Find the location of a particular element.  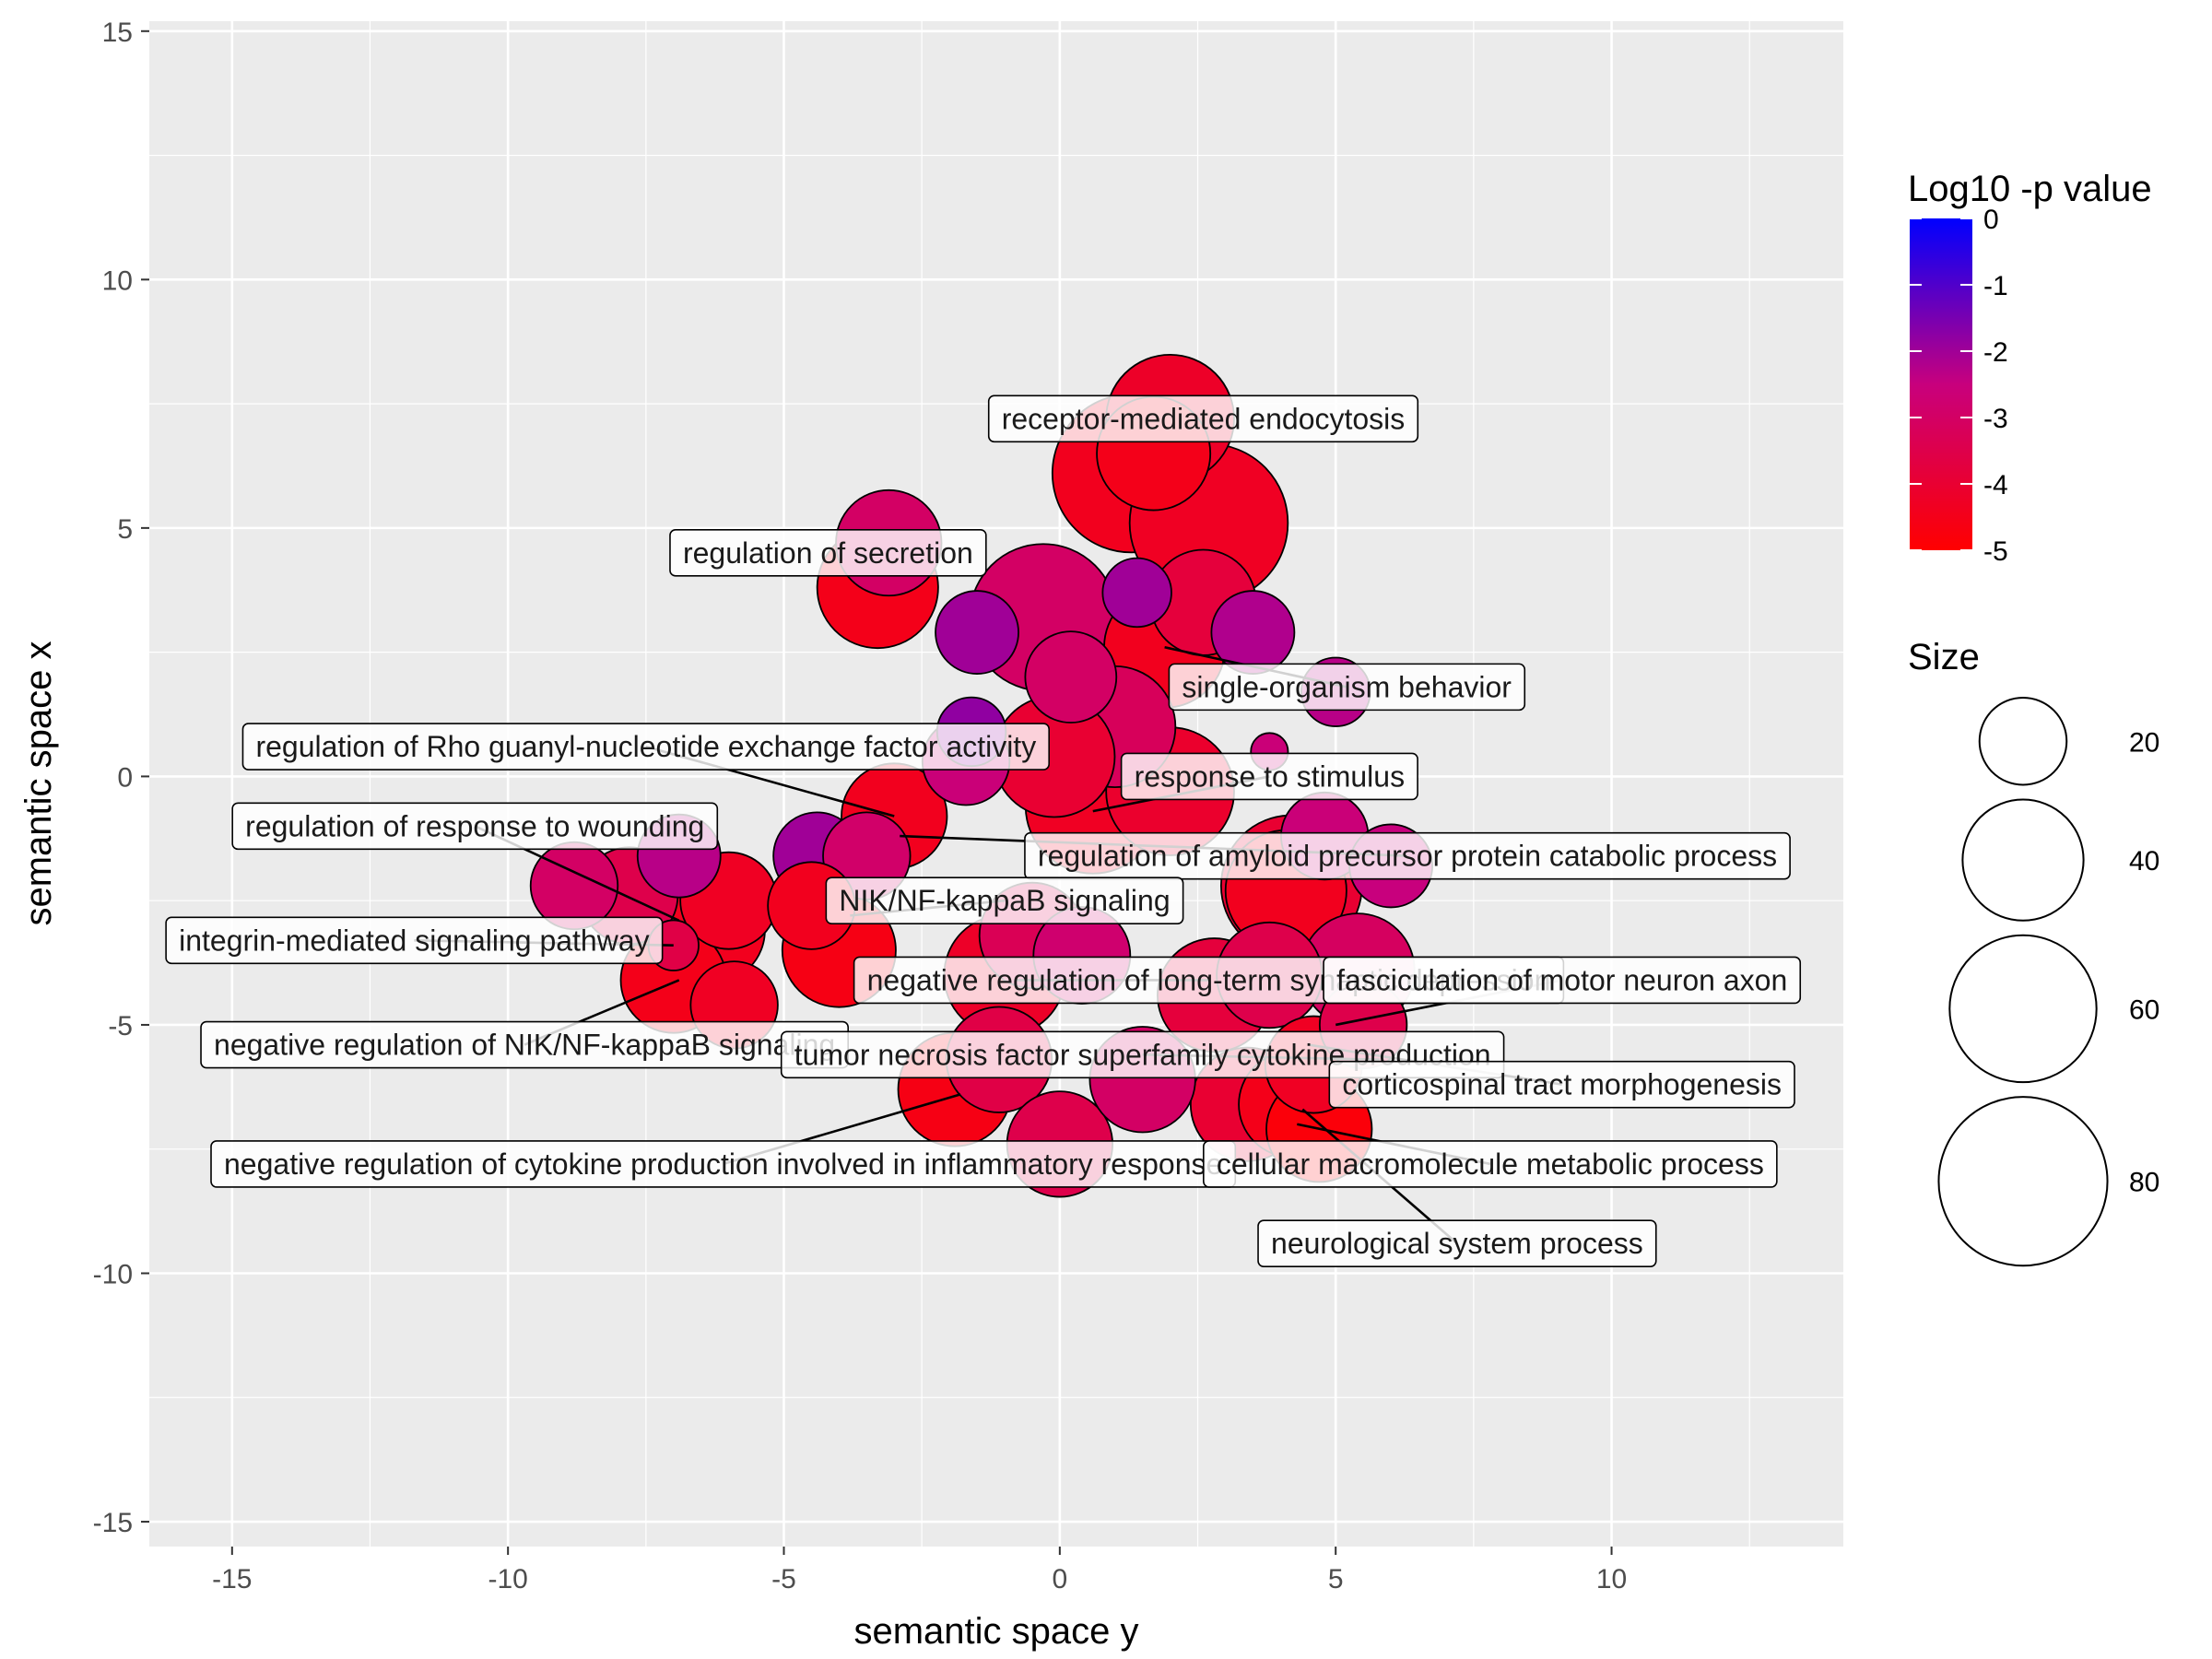

size-legend-keys: 20 40 60 80 is located at coordinates (2048, 982).